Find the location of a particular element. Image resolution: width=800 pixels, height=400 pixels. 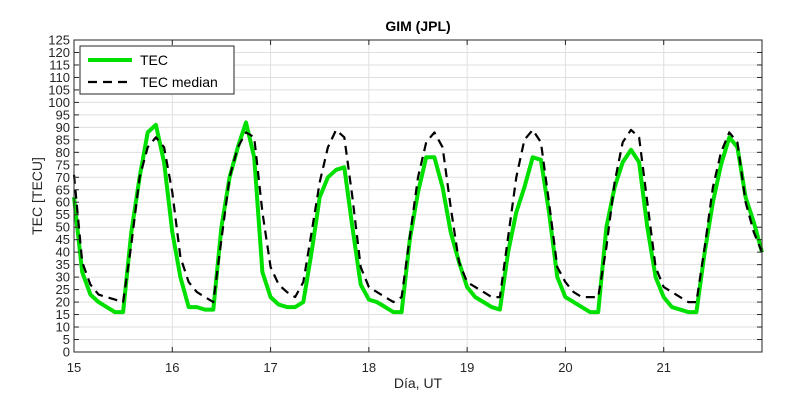

y-tick-label: 15 is located at coordinates (63, 314).